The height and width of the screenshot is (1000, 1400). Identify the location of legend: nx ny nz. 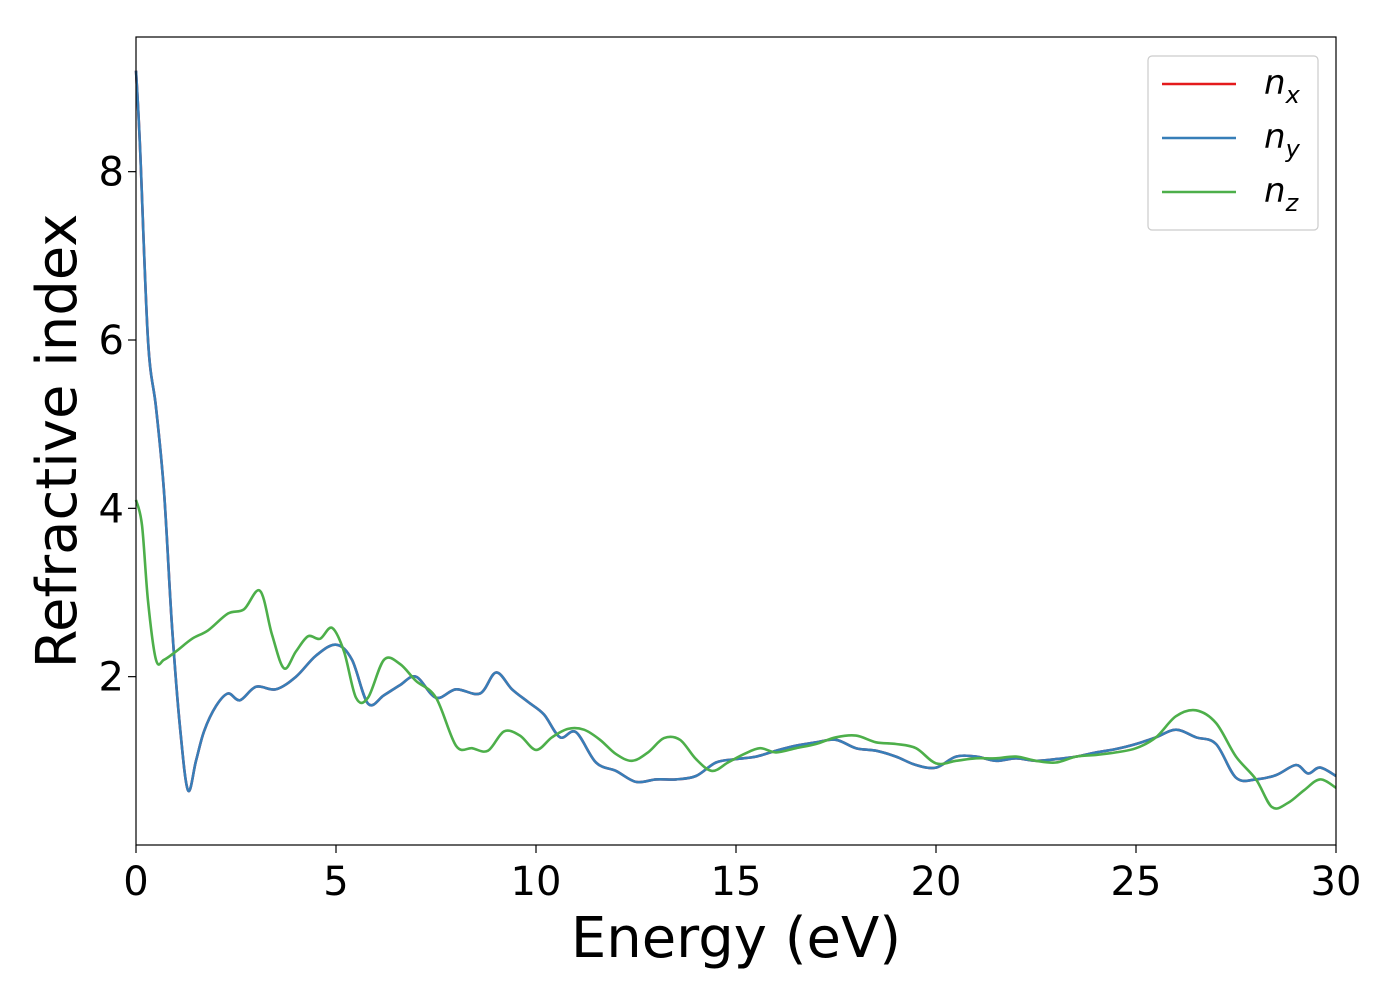
(1233, 143).